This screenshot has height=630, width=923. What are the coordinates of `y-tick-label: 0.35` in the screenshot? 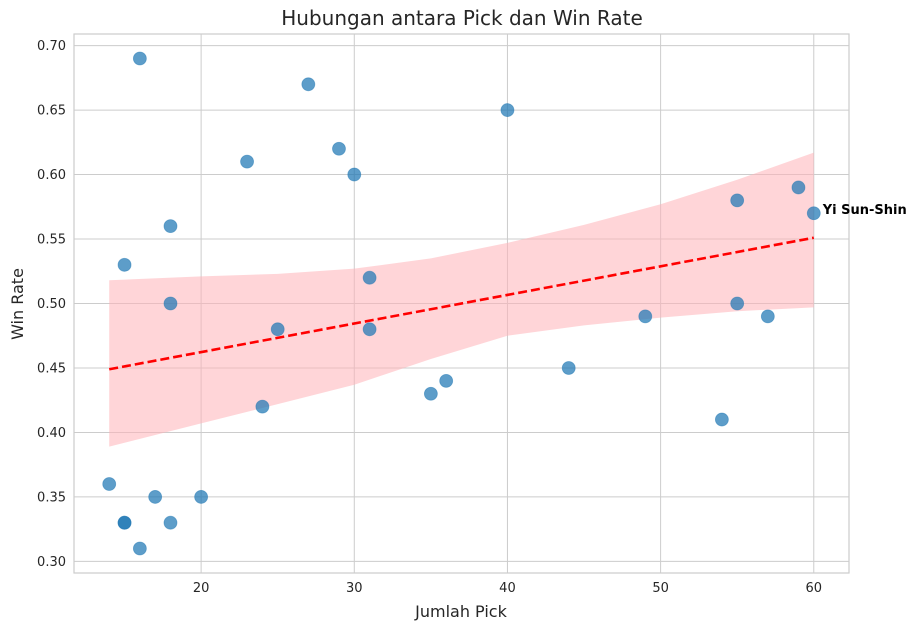 It's located at (51, 497).